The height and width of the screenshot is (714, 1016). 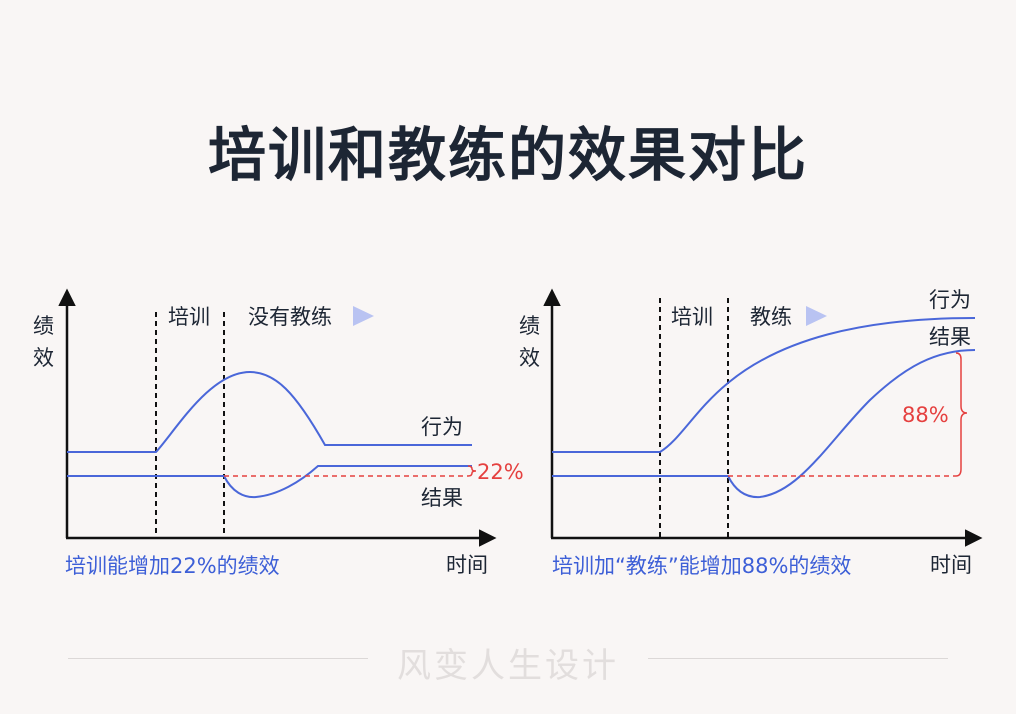 I want to click on footer-divider-left, so click(x=218, y=658).